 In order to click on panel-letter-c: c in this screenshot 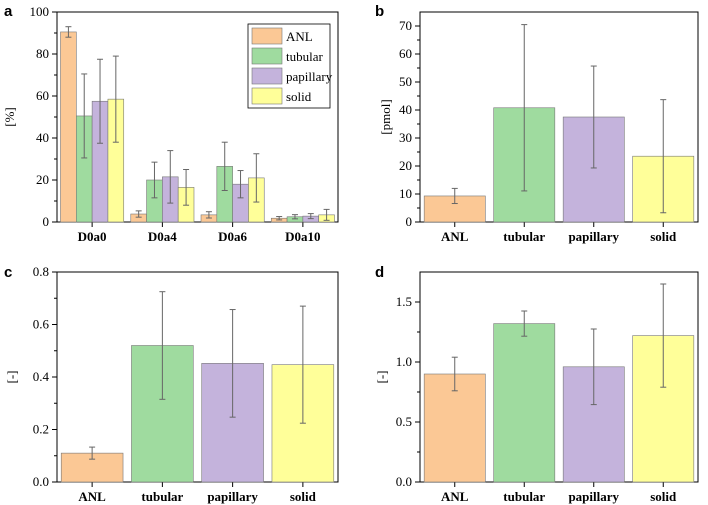, I will do `click(8, 272)`.